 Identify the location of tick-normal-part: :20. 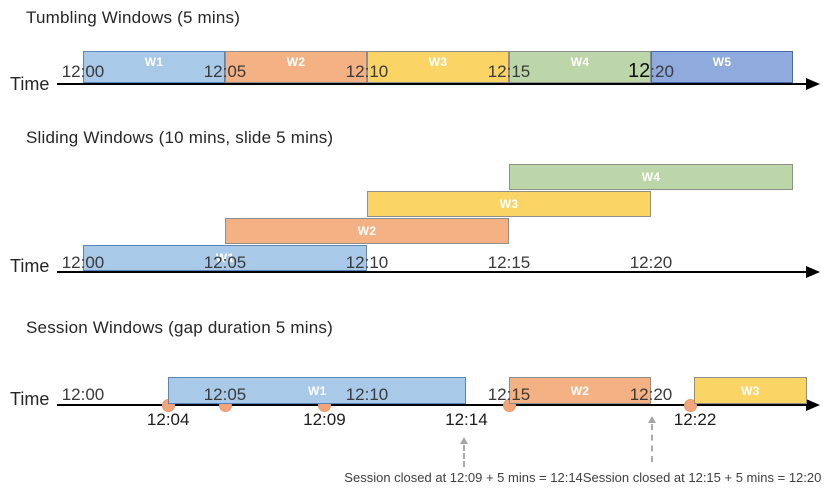
(662, 71).